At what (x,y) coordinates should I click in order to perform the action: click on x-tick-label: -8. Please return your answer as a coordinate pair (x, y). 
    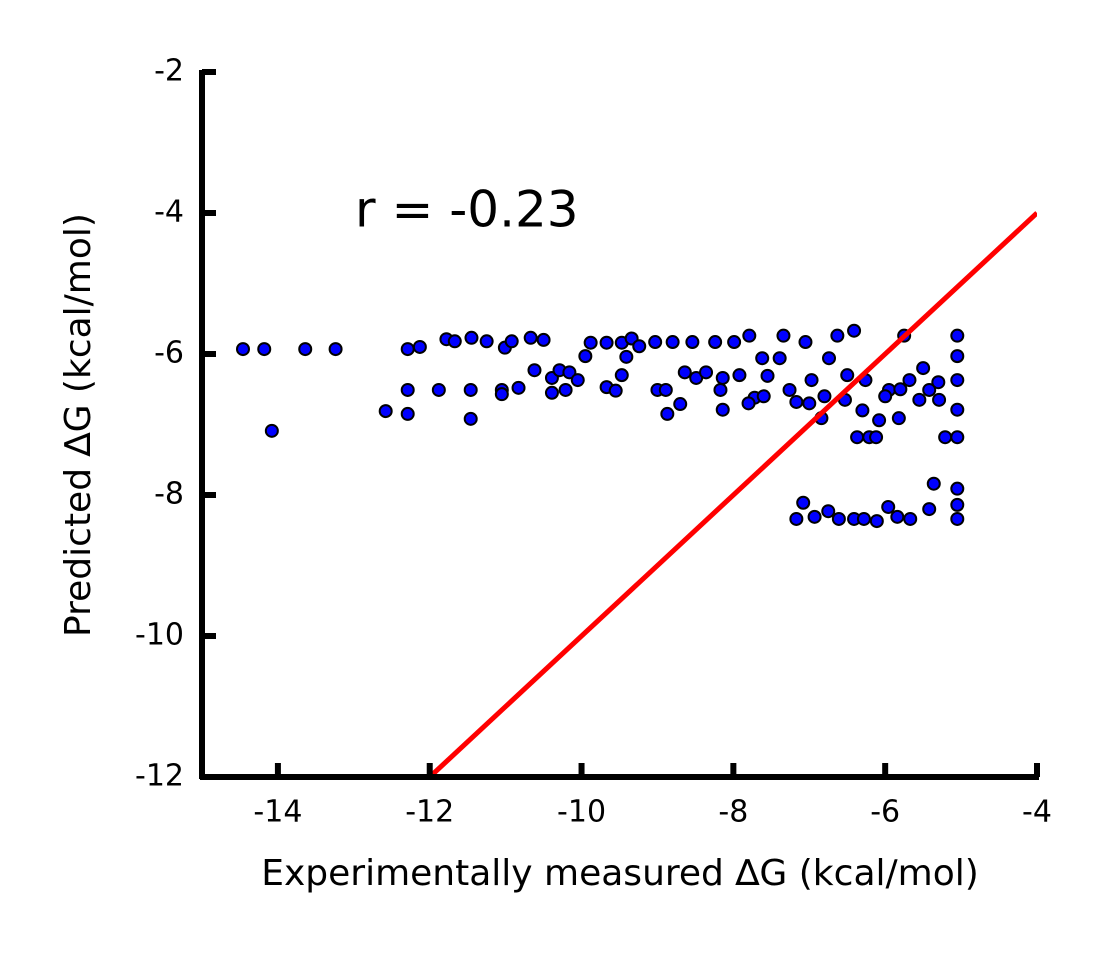
    Looking at the image, I should click on (733, 812).